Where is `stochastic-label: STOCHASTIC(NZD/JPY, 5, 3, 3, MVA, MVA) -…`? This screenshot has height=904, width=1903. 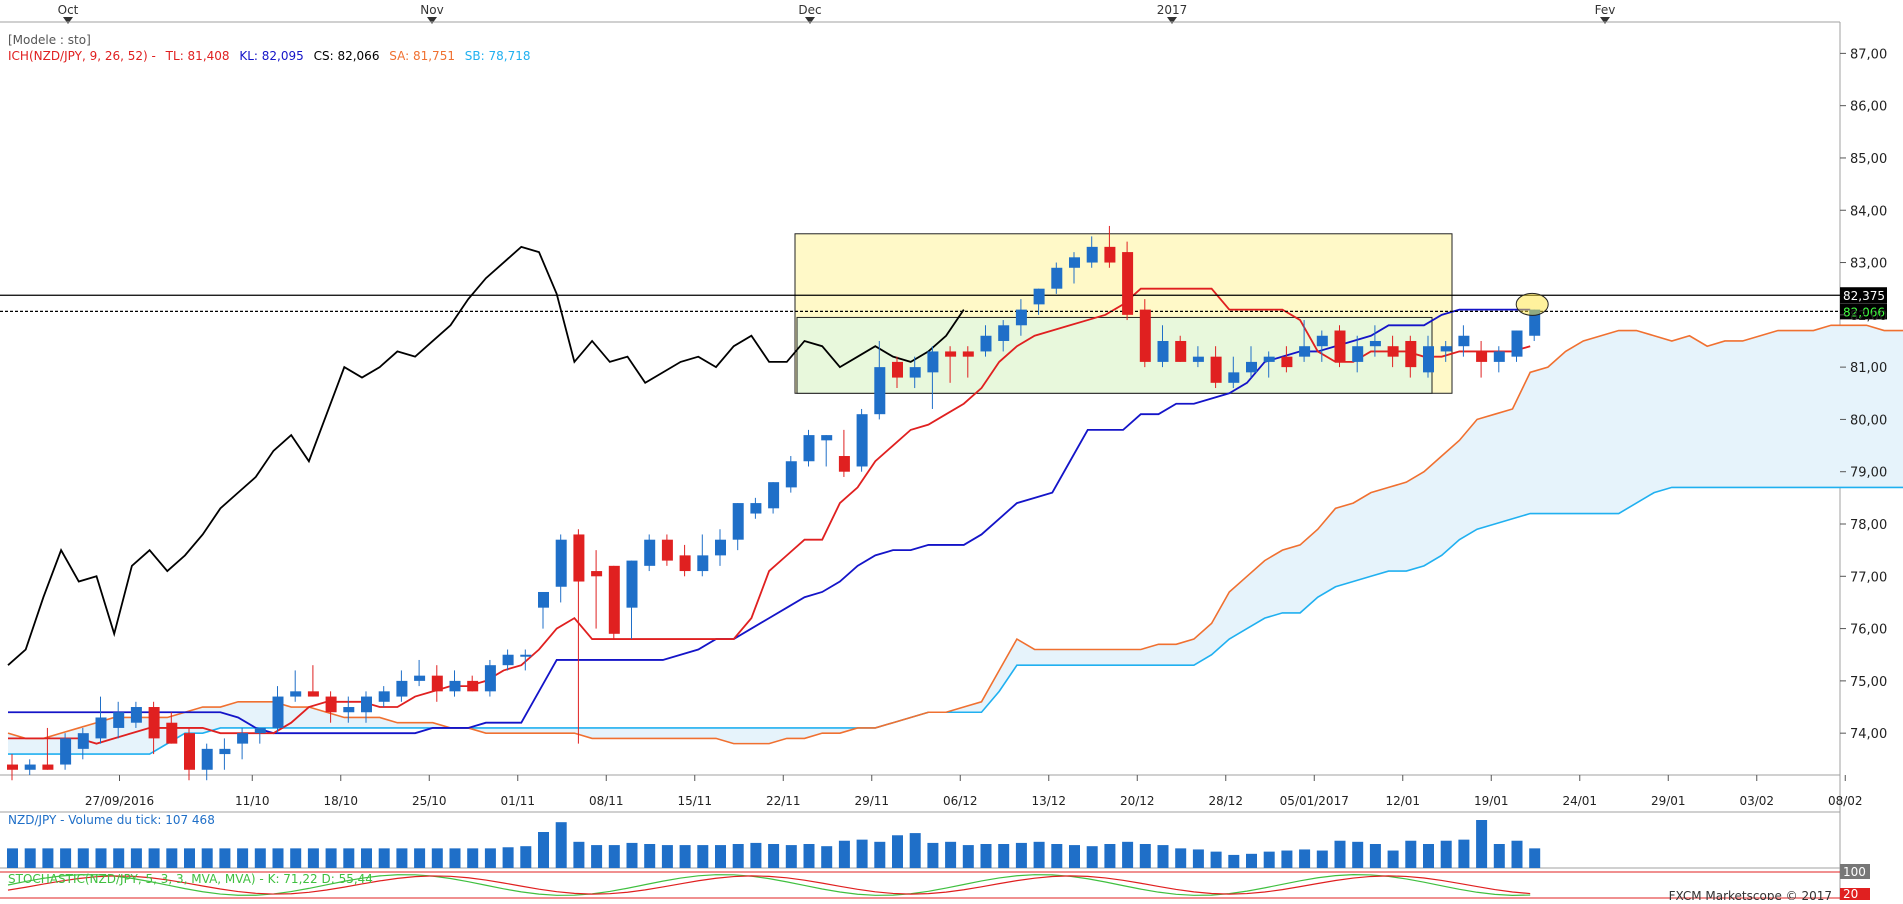
stochastic-label: STOCHASTIC(NZD/JPY, 5, 3, 3, MVA, MVA) -… is located at coordinates (190, 879).